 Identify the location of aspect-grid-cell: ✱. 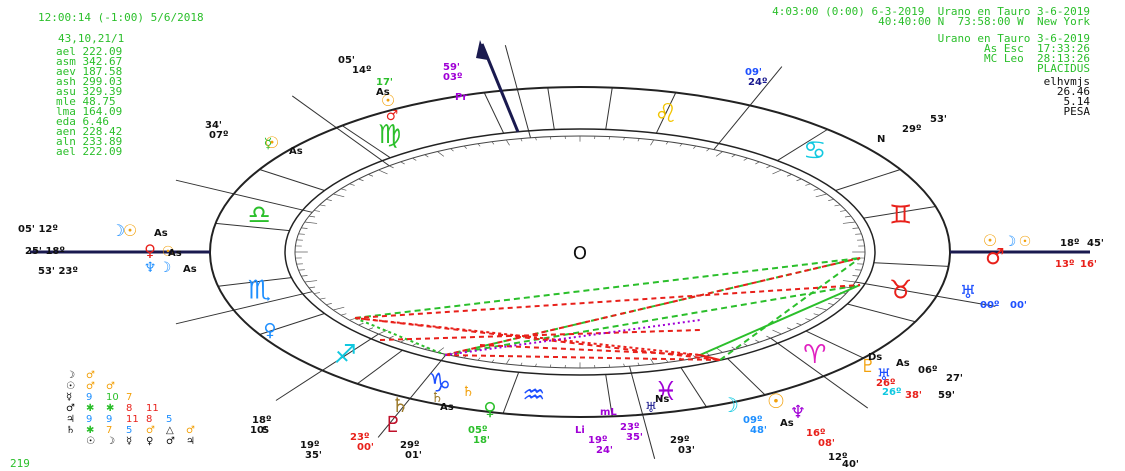
(90, 408).